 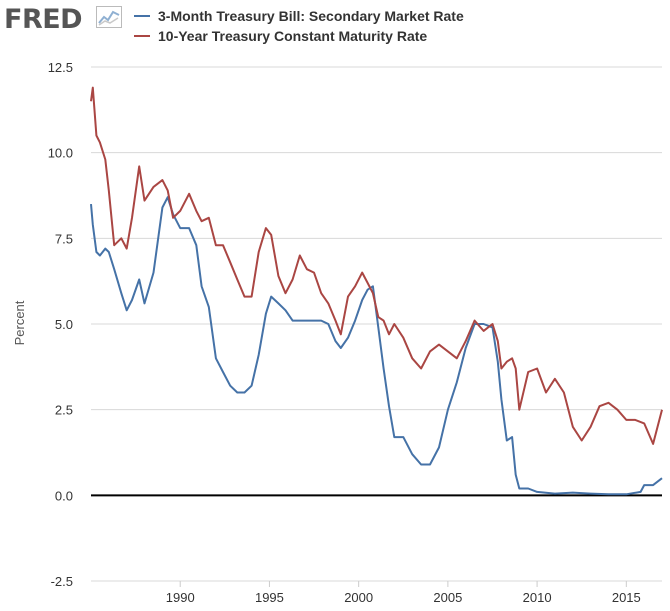 I want to click on y-axis-ticks: -2.5 0.0 2.5 5.0 7.5 10.0 12.5, so click(x=60, y=324).